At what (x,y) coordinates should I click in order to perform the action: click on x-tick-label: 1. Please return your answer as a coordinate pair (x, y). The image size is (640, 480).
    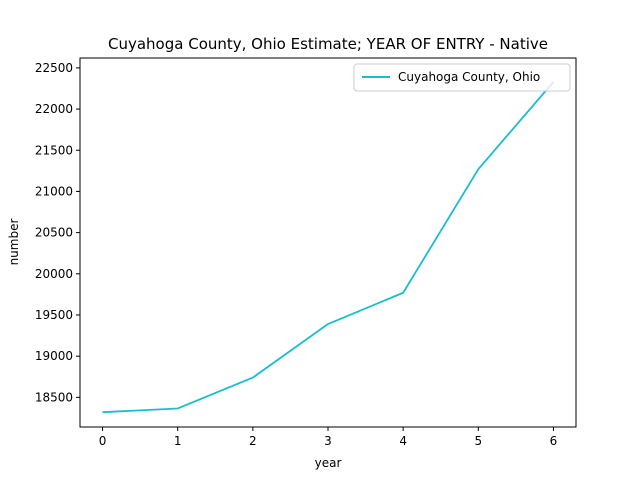
    Looking at the image, I should click on (178, 441).